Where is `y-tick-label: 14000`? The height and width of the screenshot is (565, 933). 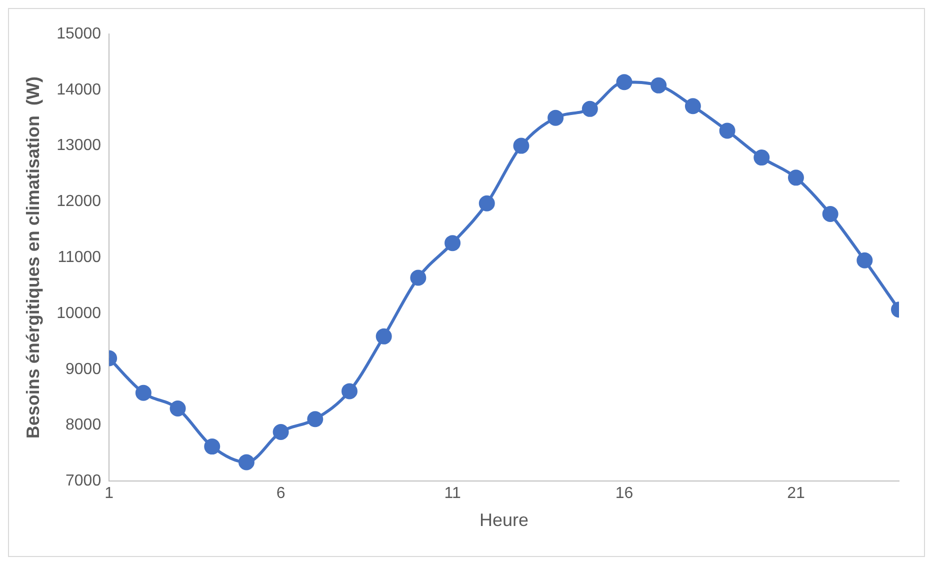 y-tick-label: 14000 is located at coordinates (79, 89).